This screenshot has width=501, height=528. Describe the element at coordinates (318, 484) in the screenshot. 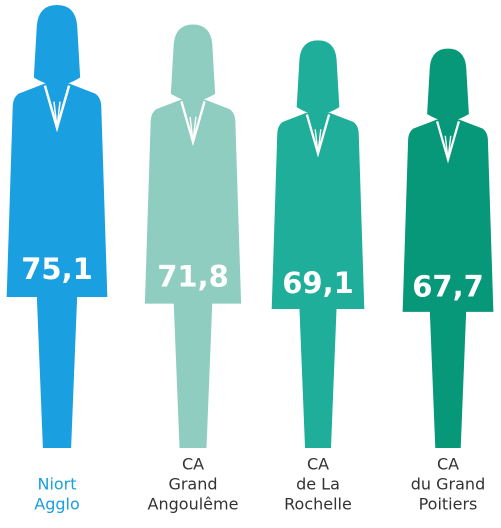

I see `category-label: de La` at that location.